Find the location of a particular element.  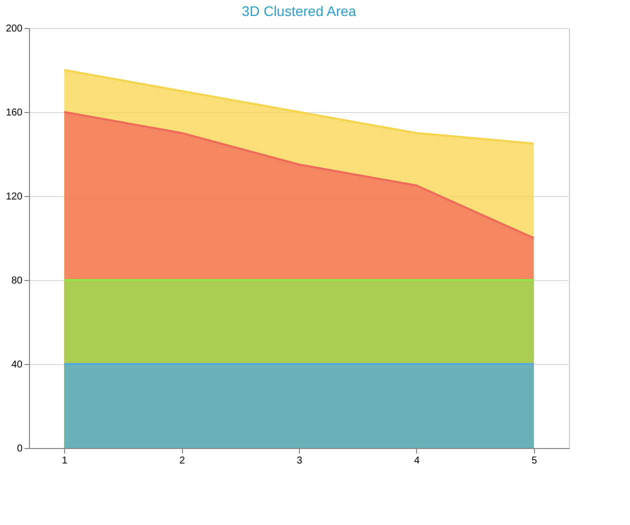

y-tick-label: 160 is located at coordinates (14, 113).